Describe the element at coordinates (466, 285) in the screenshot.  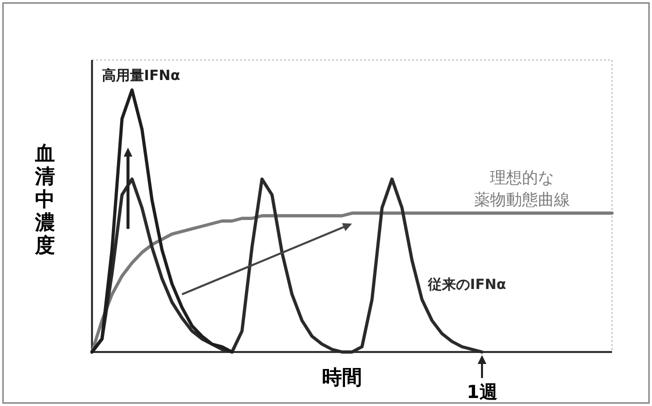
I see `series-label: 従来のIFNα` at that location.